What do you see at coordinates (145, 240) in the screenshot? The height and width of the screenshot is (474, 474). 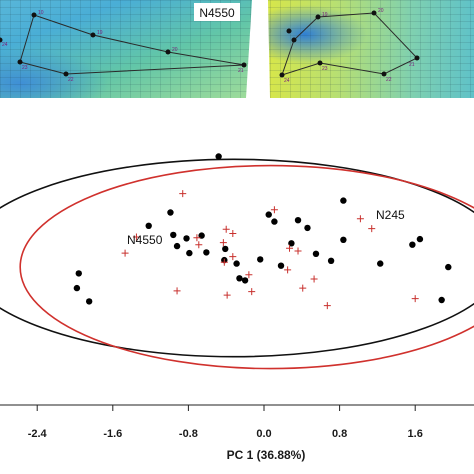 I see `group-label-n4550: N4550` at bounding box center [145, 240].